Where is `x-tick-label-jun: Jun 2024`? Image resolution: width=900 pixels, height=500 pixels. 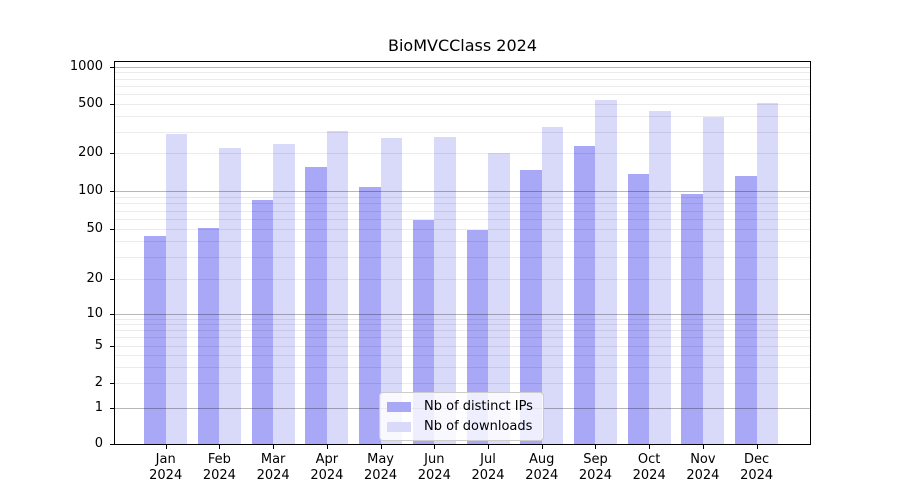
x-tick-label-jun: Jun 2024 is located at coordinates (434, 467).